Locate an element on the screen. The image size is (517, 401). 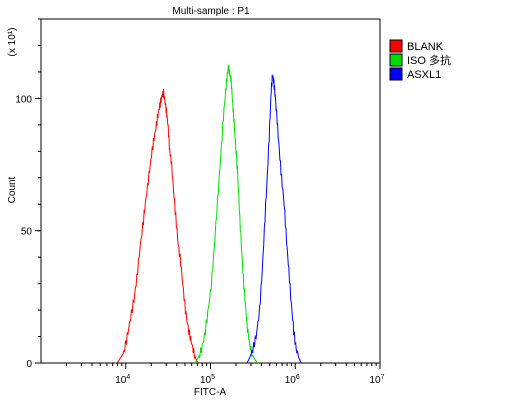
y-tick-label: 100 is located at coordinates (23, 99).